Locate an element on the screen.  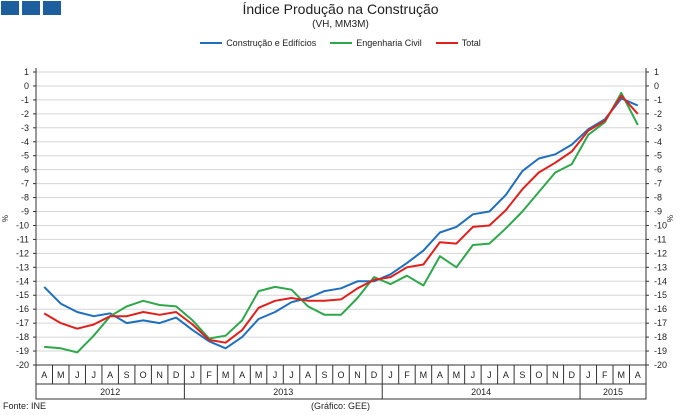
y-tick-label-left: -18 is located at coordinates (22, 337).